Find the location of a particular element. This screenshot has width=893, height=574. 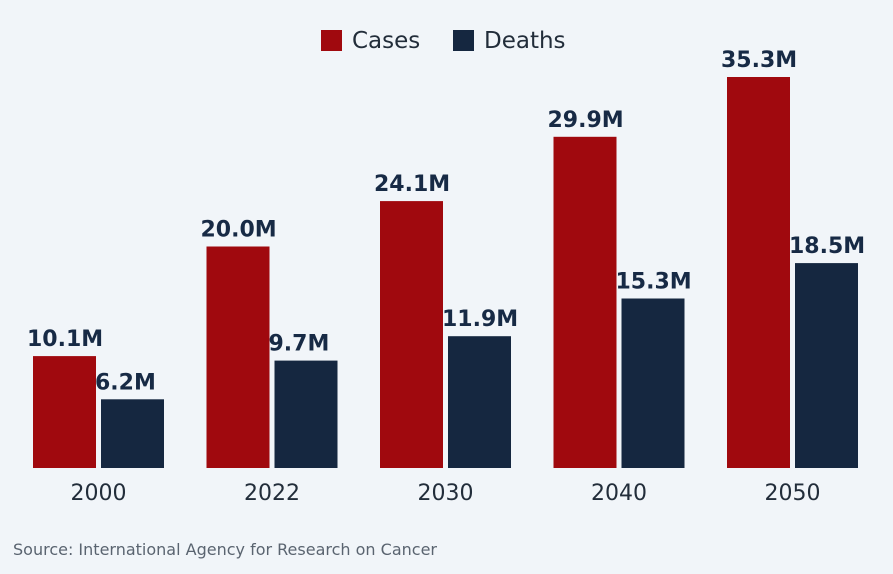

legend-swatch-deaths is located at coordinates (463, 40).